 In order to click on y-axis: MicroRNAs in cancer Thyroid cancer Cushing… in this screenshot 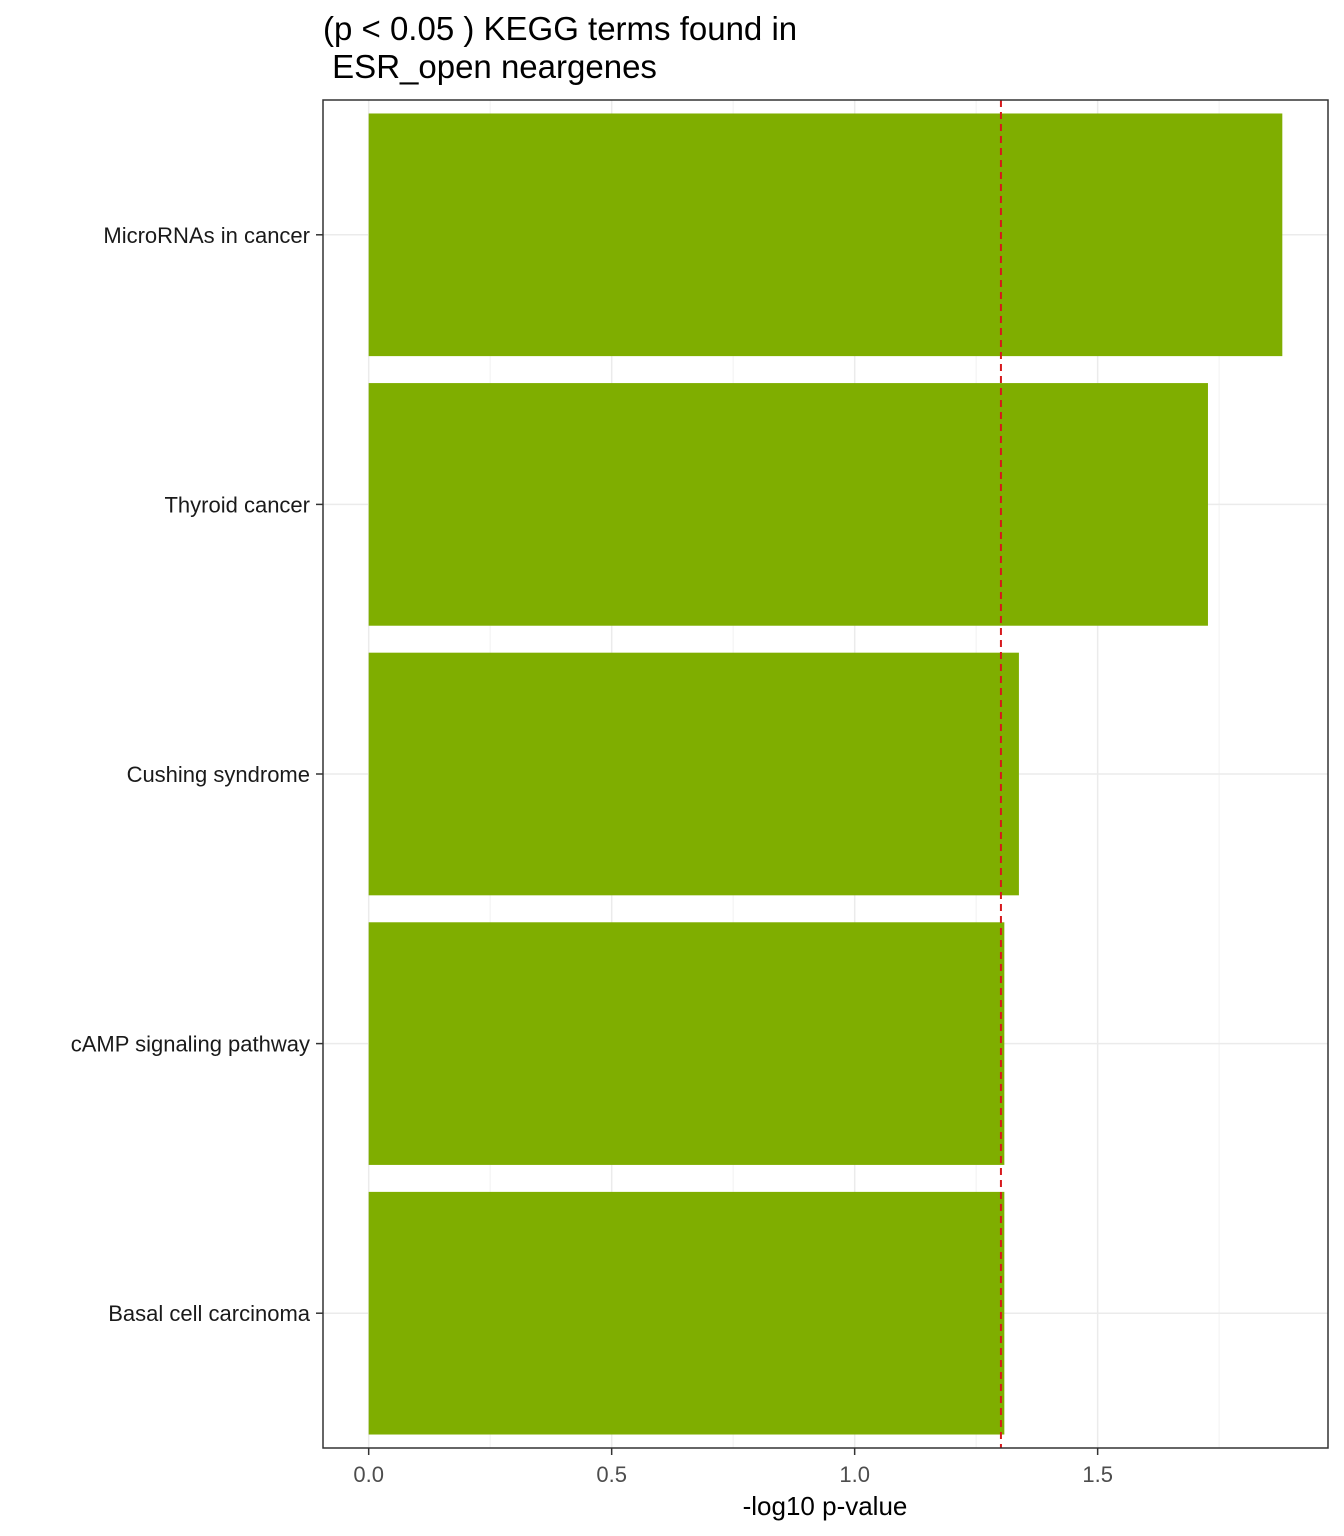, I will do `click(197, 774)`.